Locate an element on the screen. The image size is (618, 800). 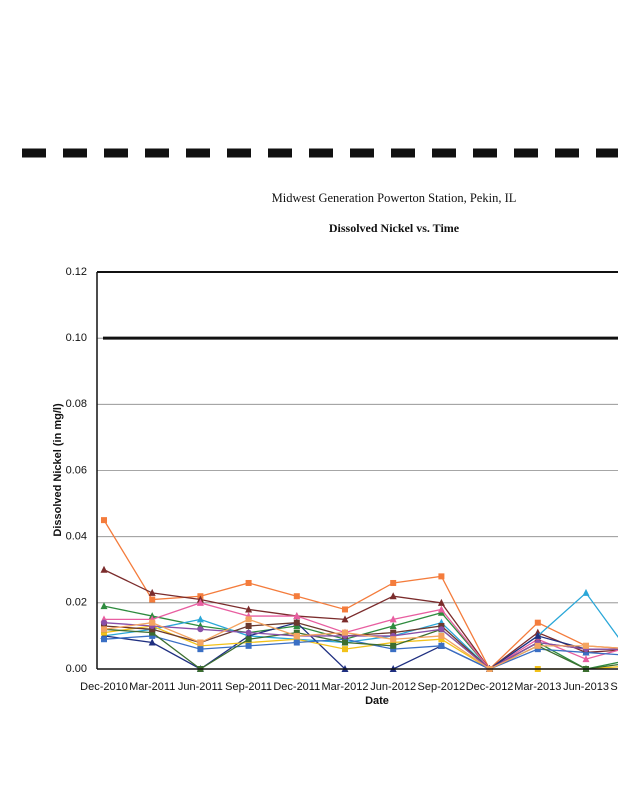
x-tick-label: Mar-2011 is located at coordinates (152, 687).